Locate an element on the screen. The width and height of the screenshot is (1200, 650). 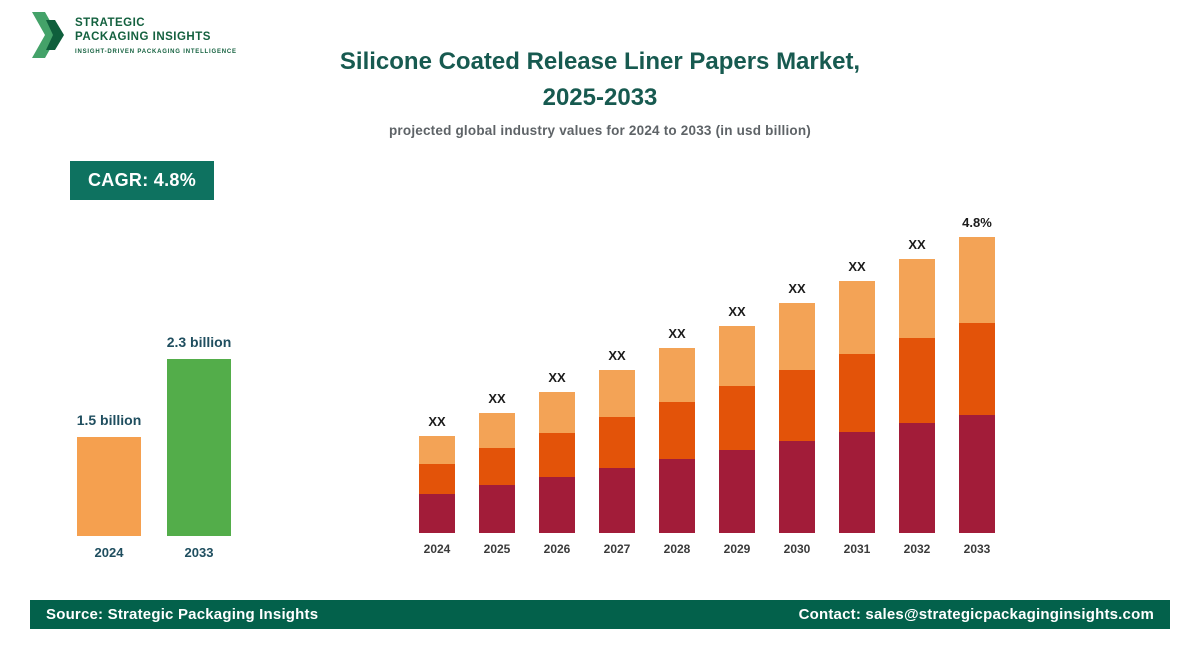
stacked-bar-year-label: 2027 is located at coordinates (617, 549).